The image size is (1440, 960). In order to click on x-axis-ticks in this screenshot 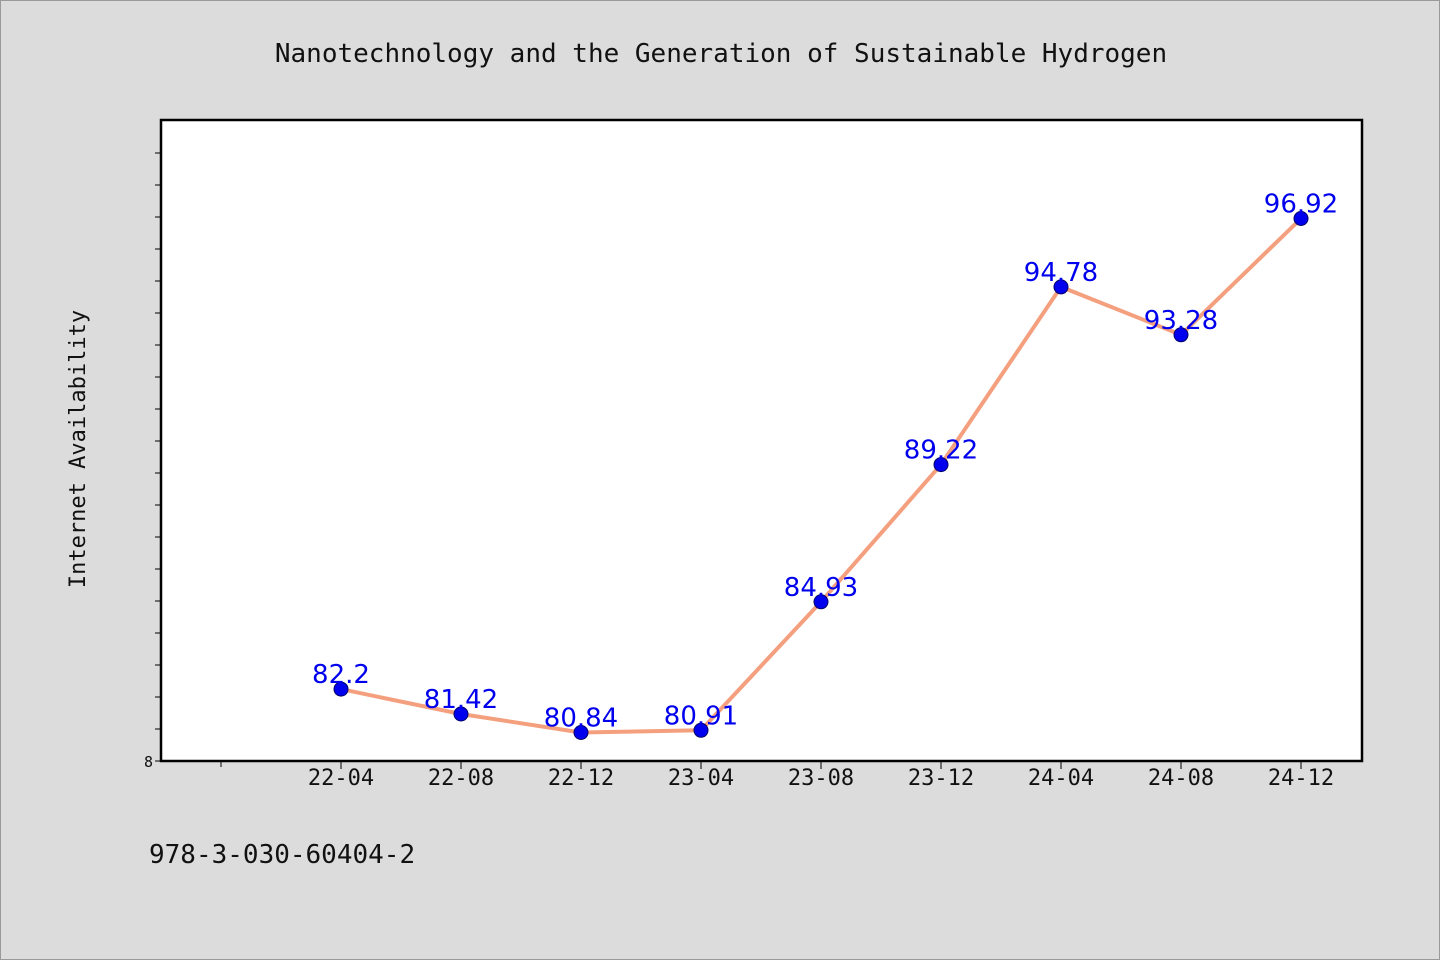, I will do `click(761, 765)`.